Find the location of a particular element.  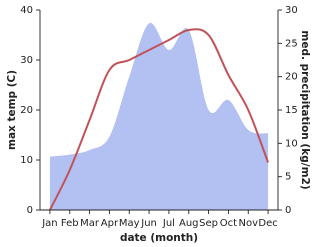

y2-tick-label: 25 is located at coordinates (291, 43).